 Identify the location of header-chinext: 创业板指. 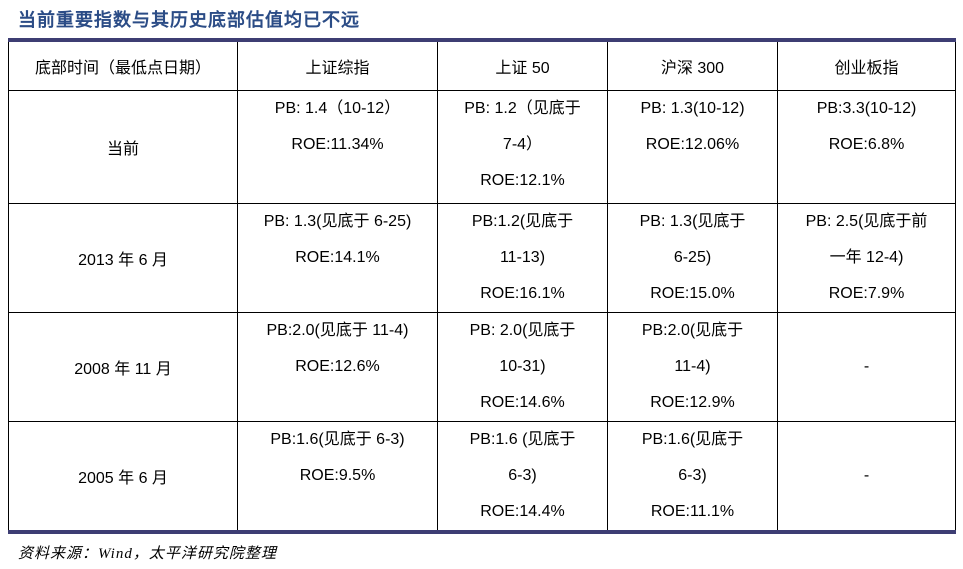
(866, 65).